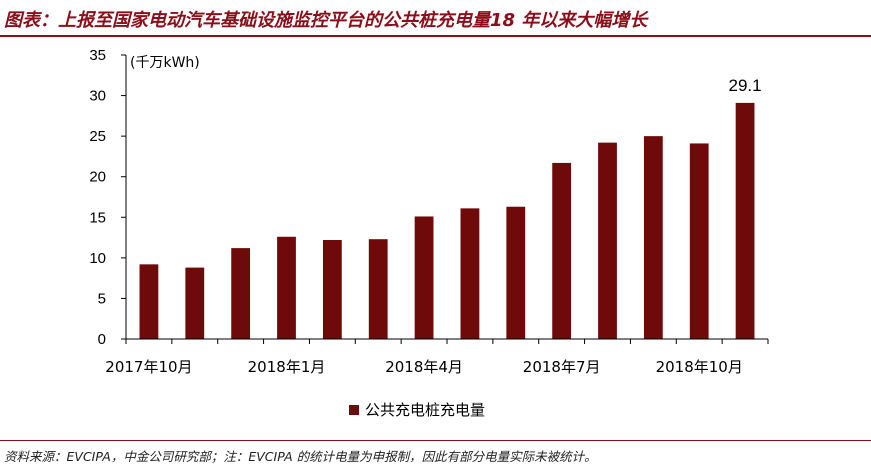  What do you see at coordinates (97, 217) in the screenshot?
I see `y-tick-label: 15` at bounding box center [97, 217].